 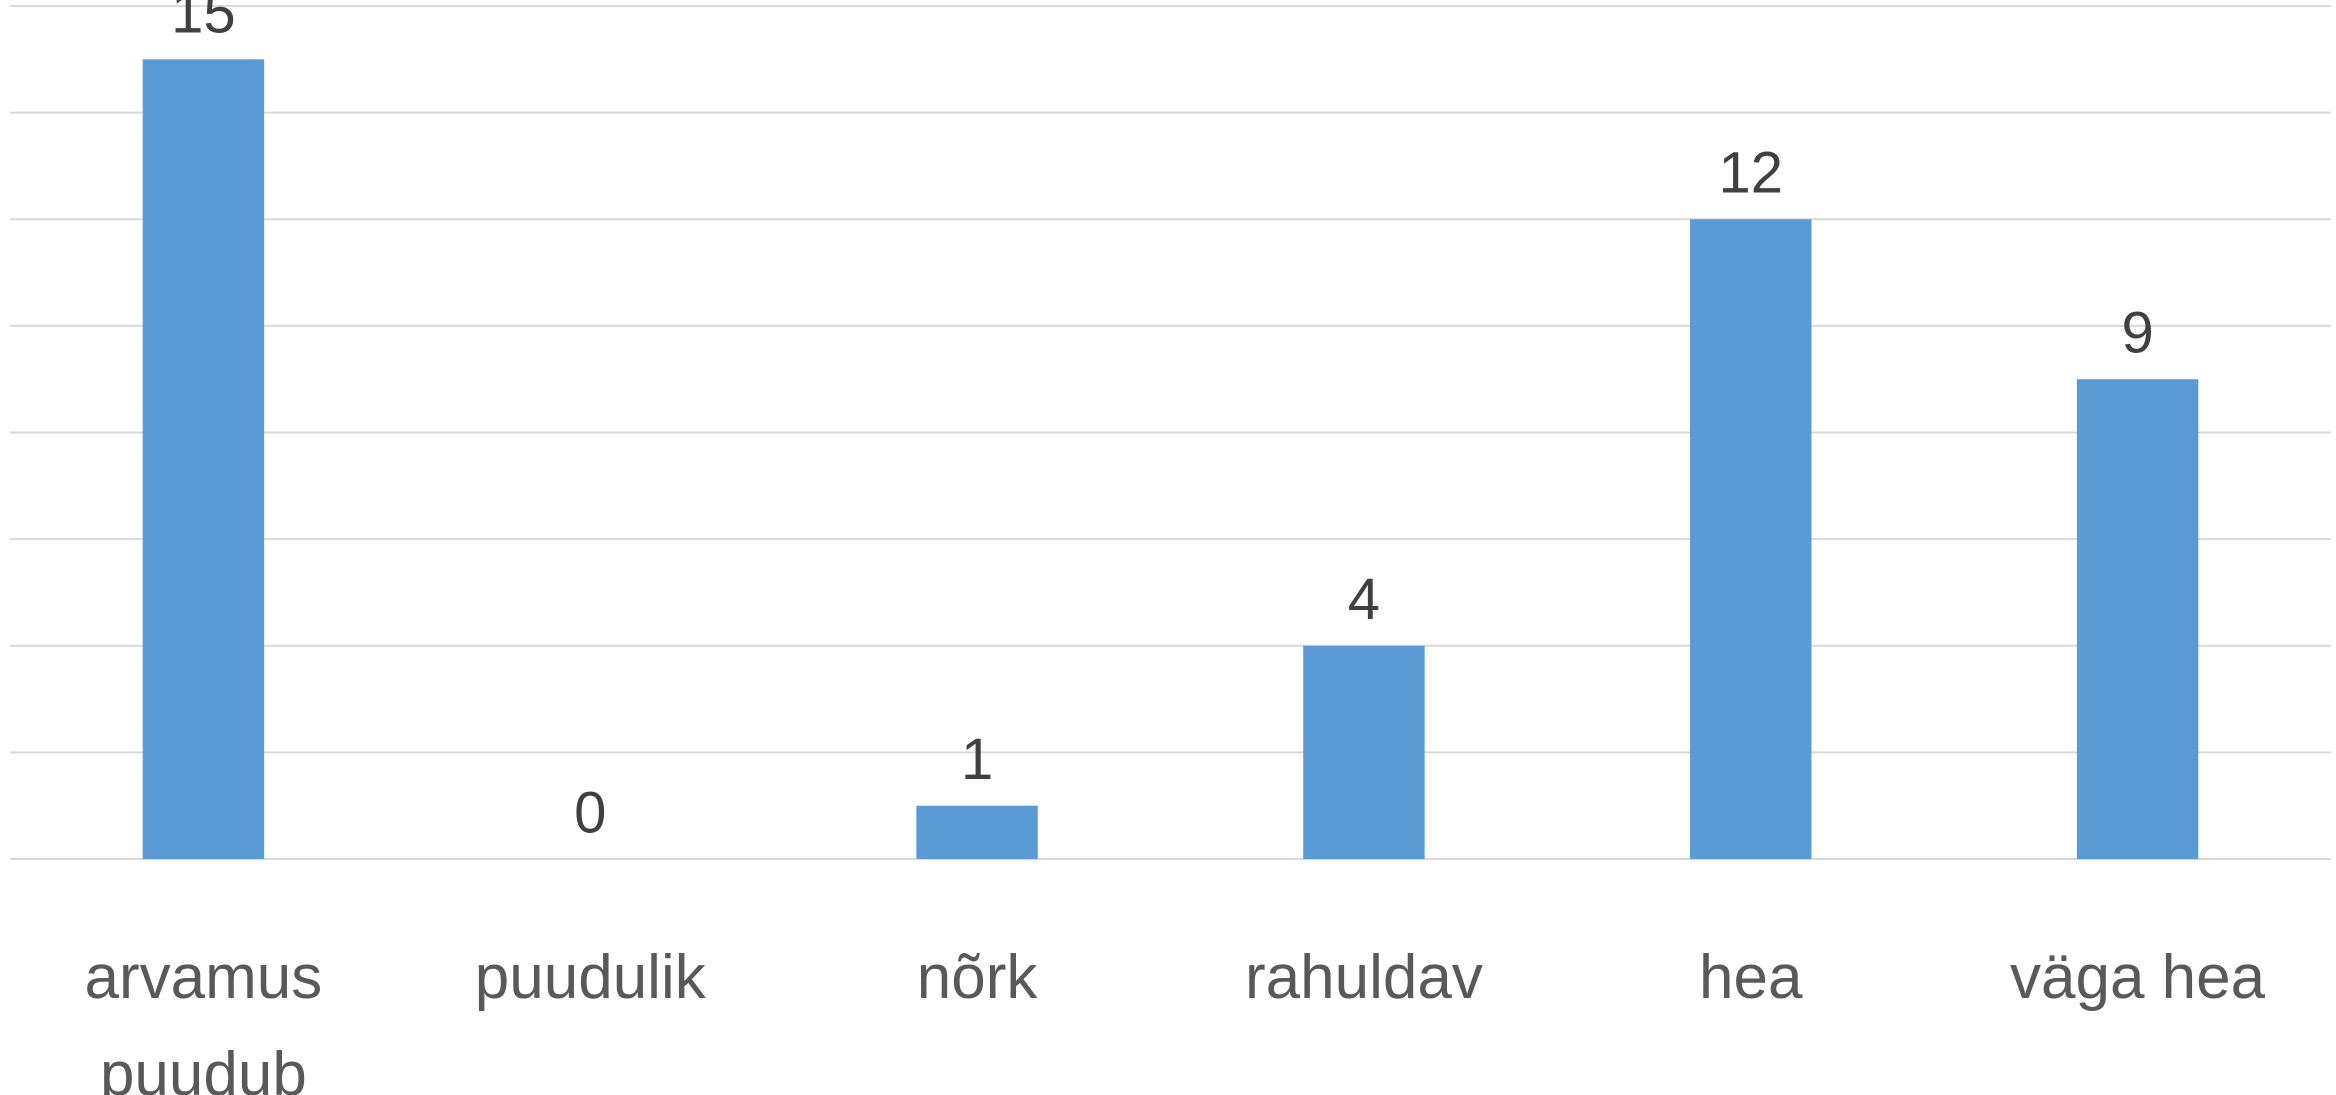 What do you see at coordinates (203, 1019) in the screenshot?
I see `x-tick-label: arvamus puudub` at bounding box center [203, 1019].